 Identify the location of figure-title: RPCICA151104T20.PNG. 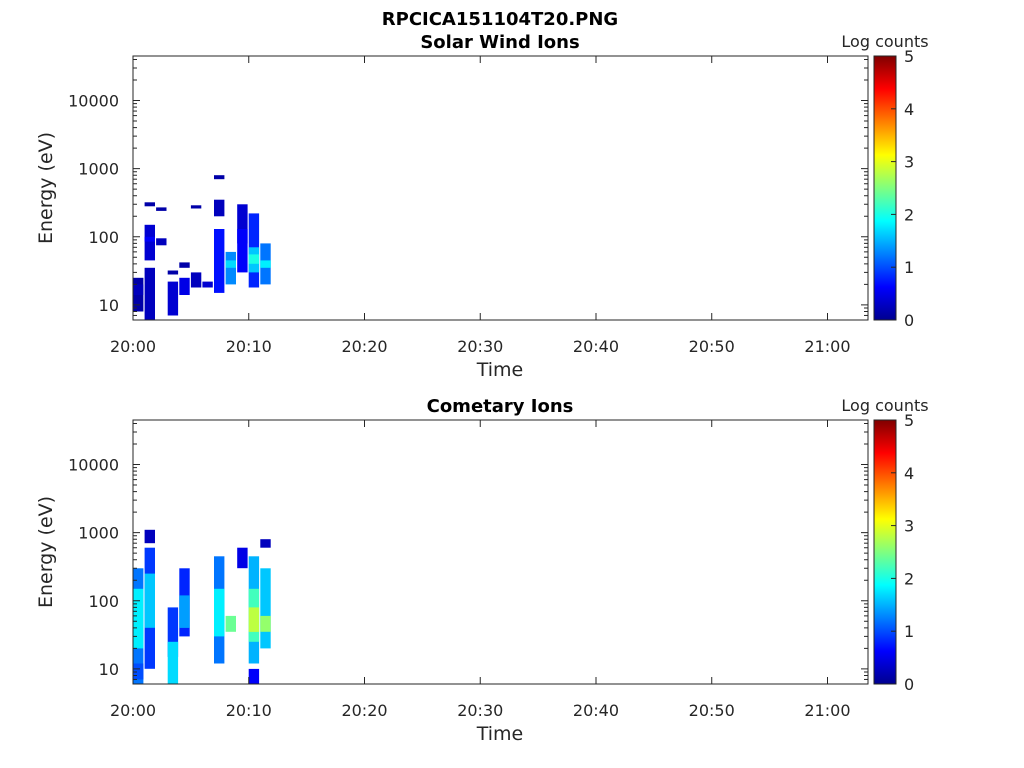
(500, 19).